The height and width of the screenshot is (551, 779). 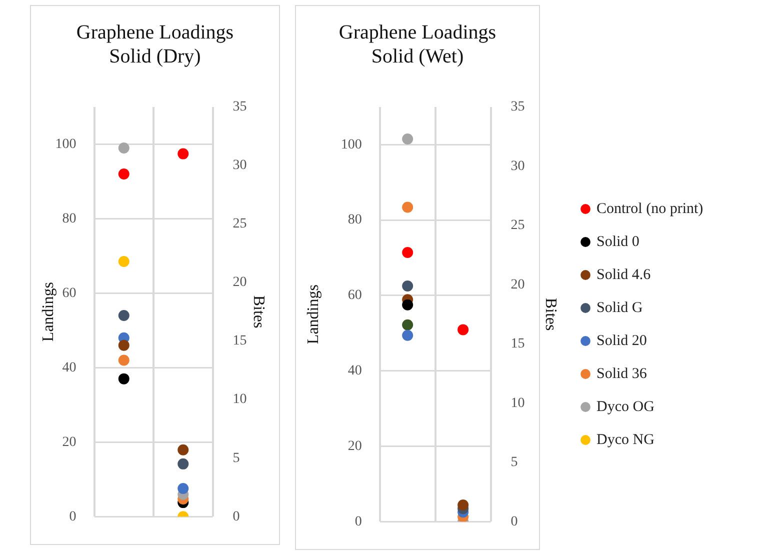 What do you see at coordinates (622, 374) in the screenshot?
I see `legend-label: Solid 36` at bounding box center [622, 374].